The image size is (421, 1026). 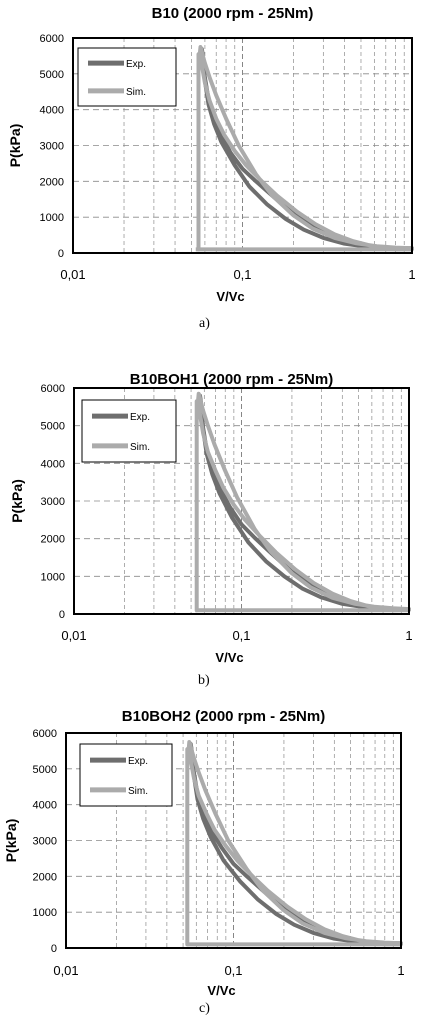 I want to click on panel-label-a: a), so click(x=204, y=323).